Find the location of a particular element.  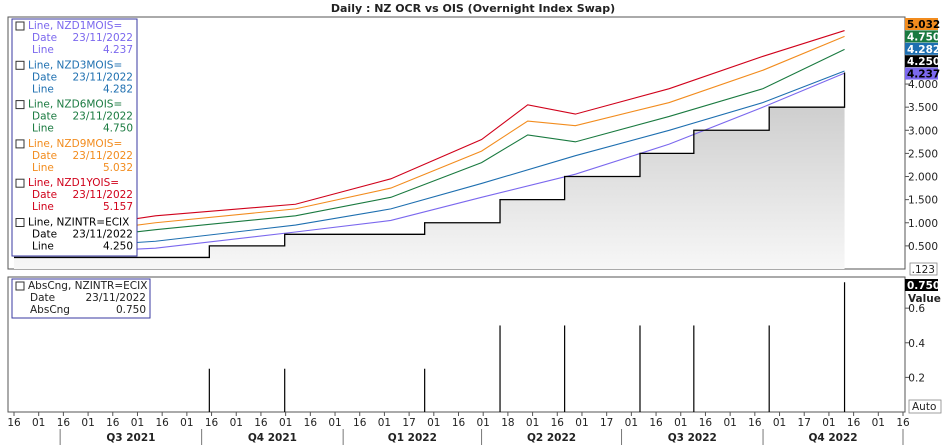

main-y-axis: 0.500 1.000 1.500 2.000 2.500 3.000 3.500 4.000 is located at coordinates (921, 166).